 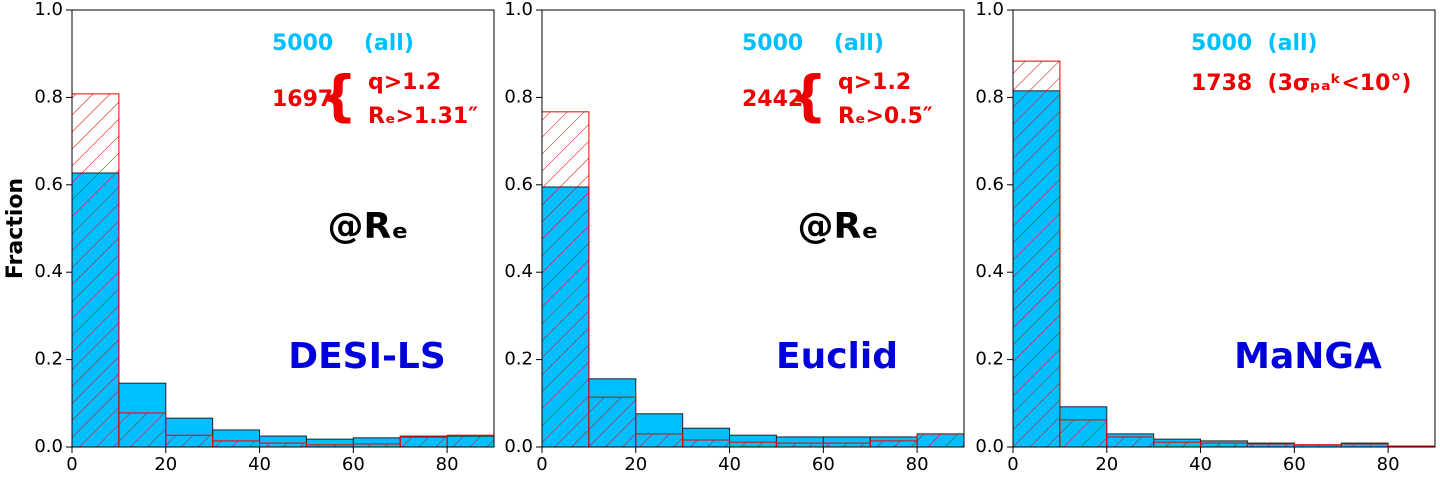 What do you see at coordinates (837, 356) in the screenshot?
I see `survey-name: Euclid` at bounding box center [837, 356].